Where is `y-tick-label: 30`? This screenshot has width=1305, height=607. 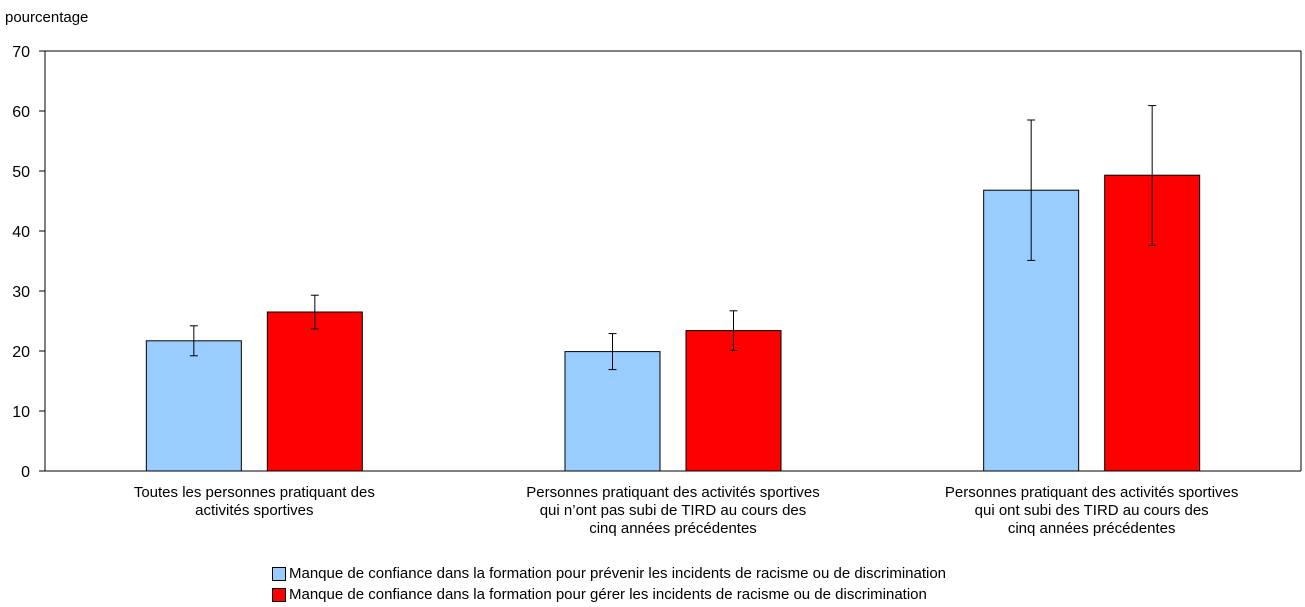 y-tick-label: 30 is located at coordinates (21, 292).